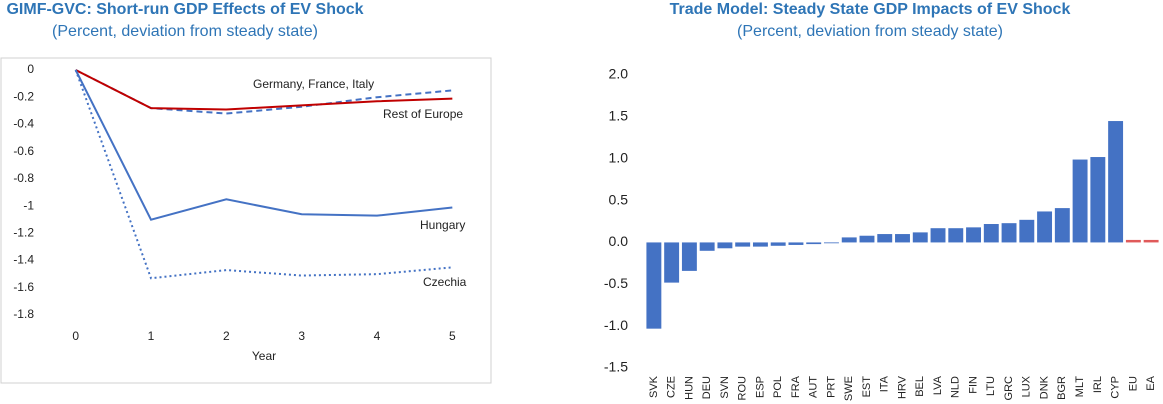 The image size is (1163, 404). Describe the element at coordinates (616, 325) in the screenshot. I see `y-tick-label: -1.0` at that location.